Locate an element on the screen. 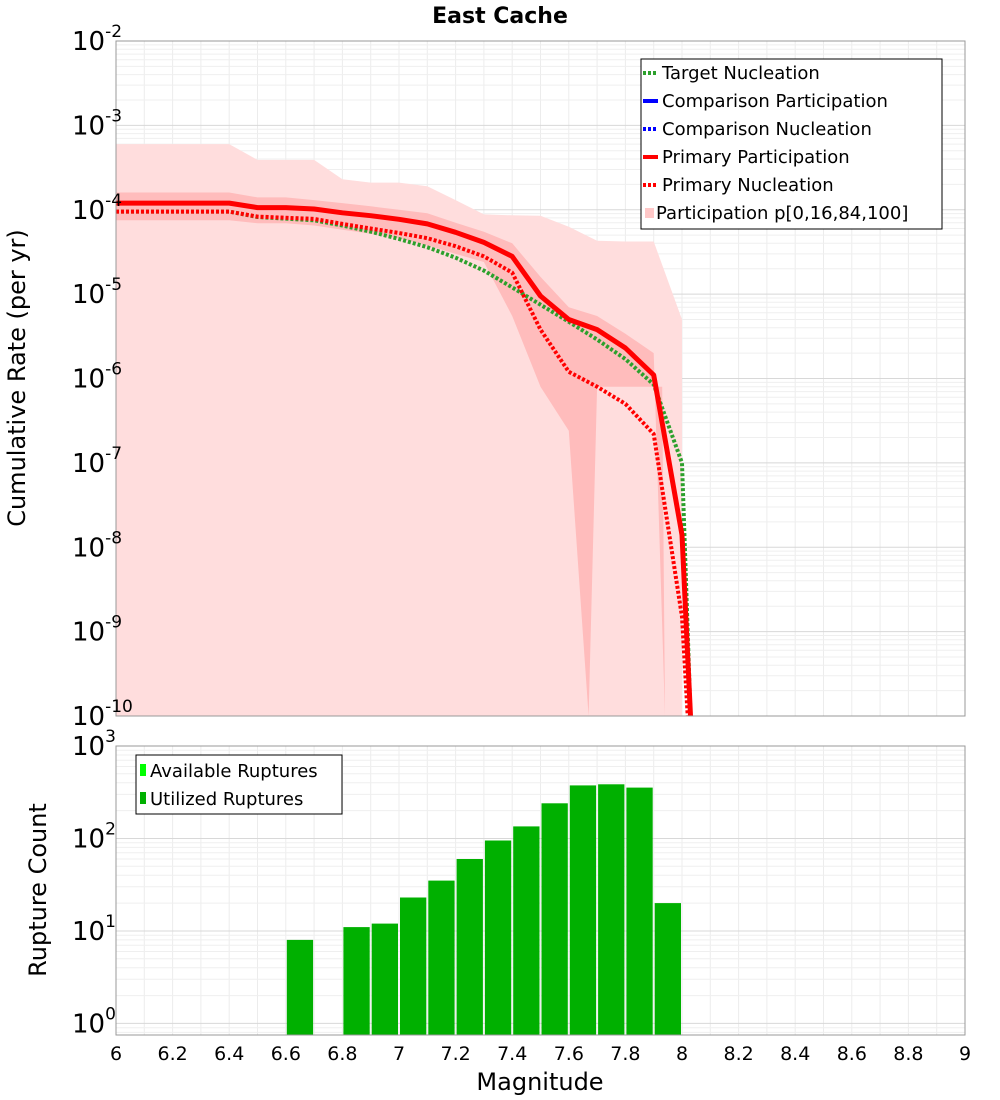  top-y-ticks: 10⁻² 10⁻³ 10⁻⁴ 10⁻⁵ 10⁻⁶ 10⁻⁷ 10⁻⁸ 10⁻⁹ 10⁻¹⁰ is located at coordinates (102, 377).